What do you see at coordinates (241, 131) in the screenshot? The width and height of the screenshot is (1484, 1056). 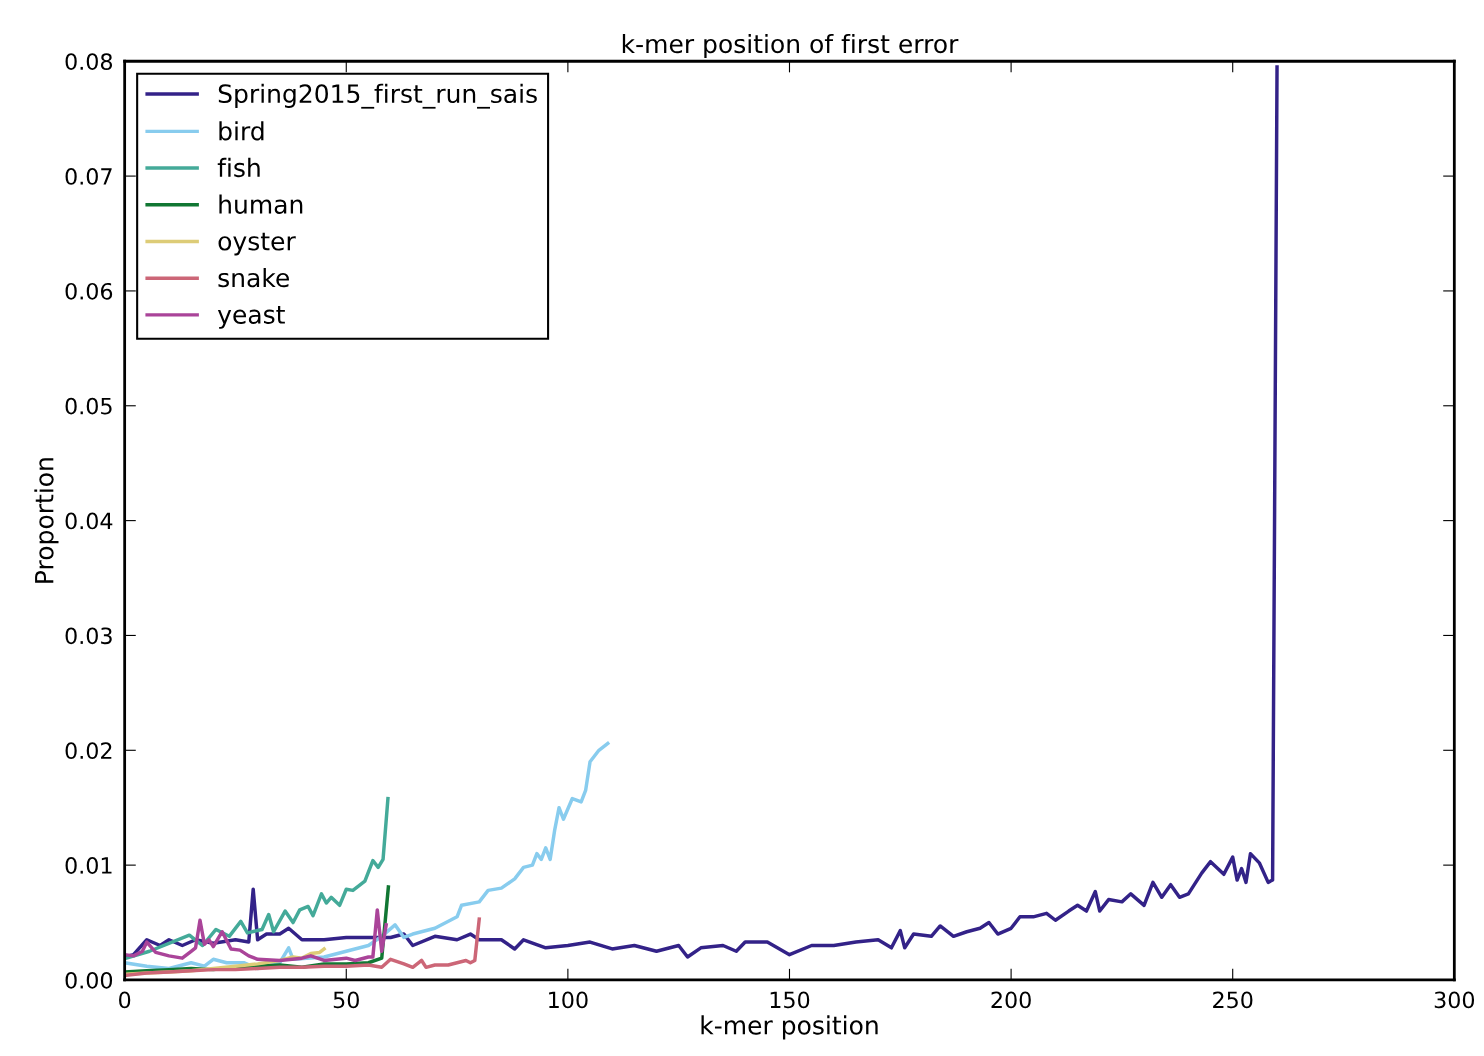 I see `legend-label: bird` at bounding box center [241, 131].